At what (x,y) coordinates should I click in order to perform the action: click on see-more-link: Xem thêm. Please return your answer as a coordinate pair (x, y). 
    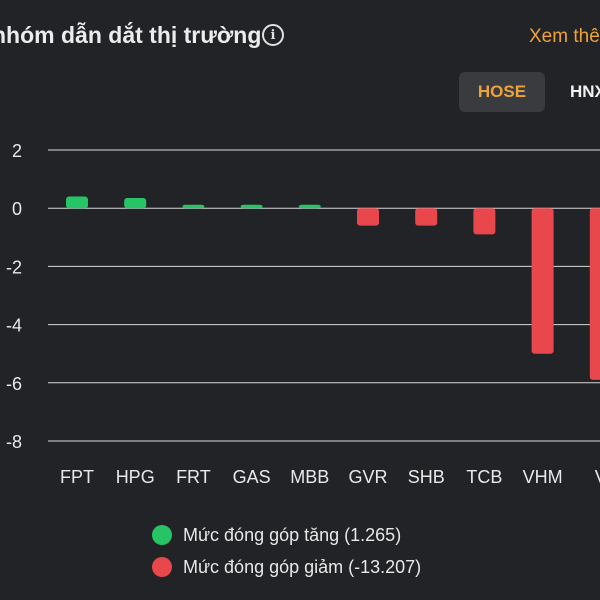
    Looking at the image, I should click on (564, 36).